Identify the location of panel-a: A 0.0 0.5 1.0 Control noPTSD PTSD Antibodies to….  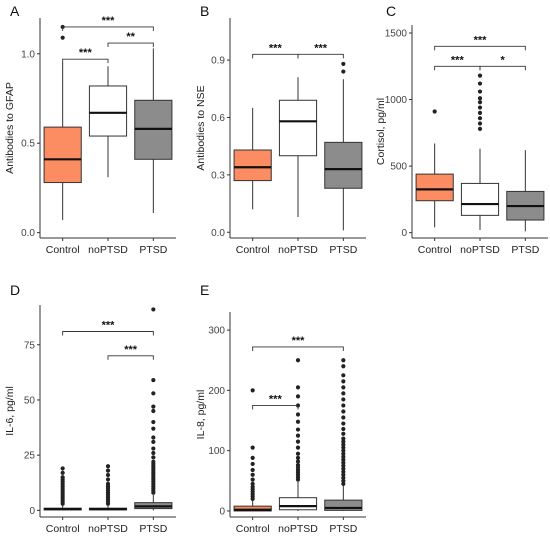
(90, 129).